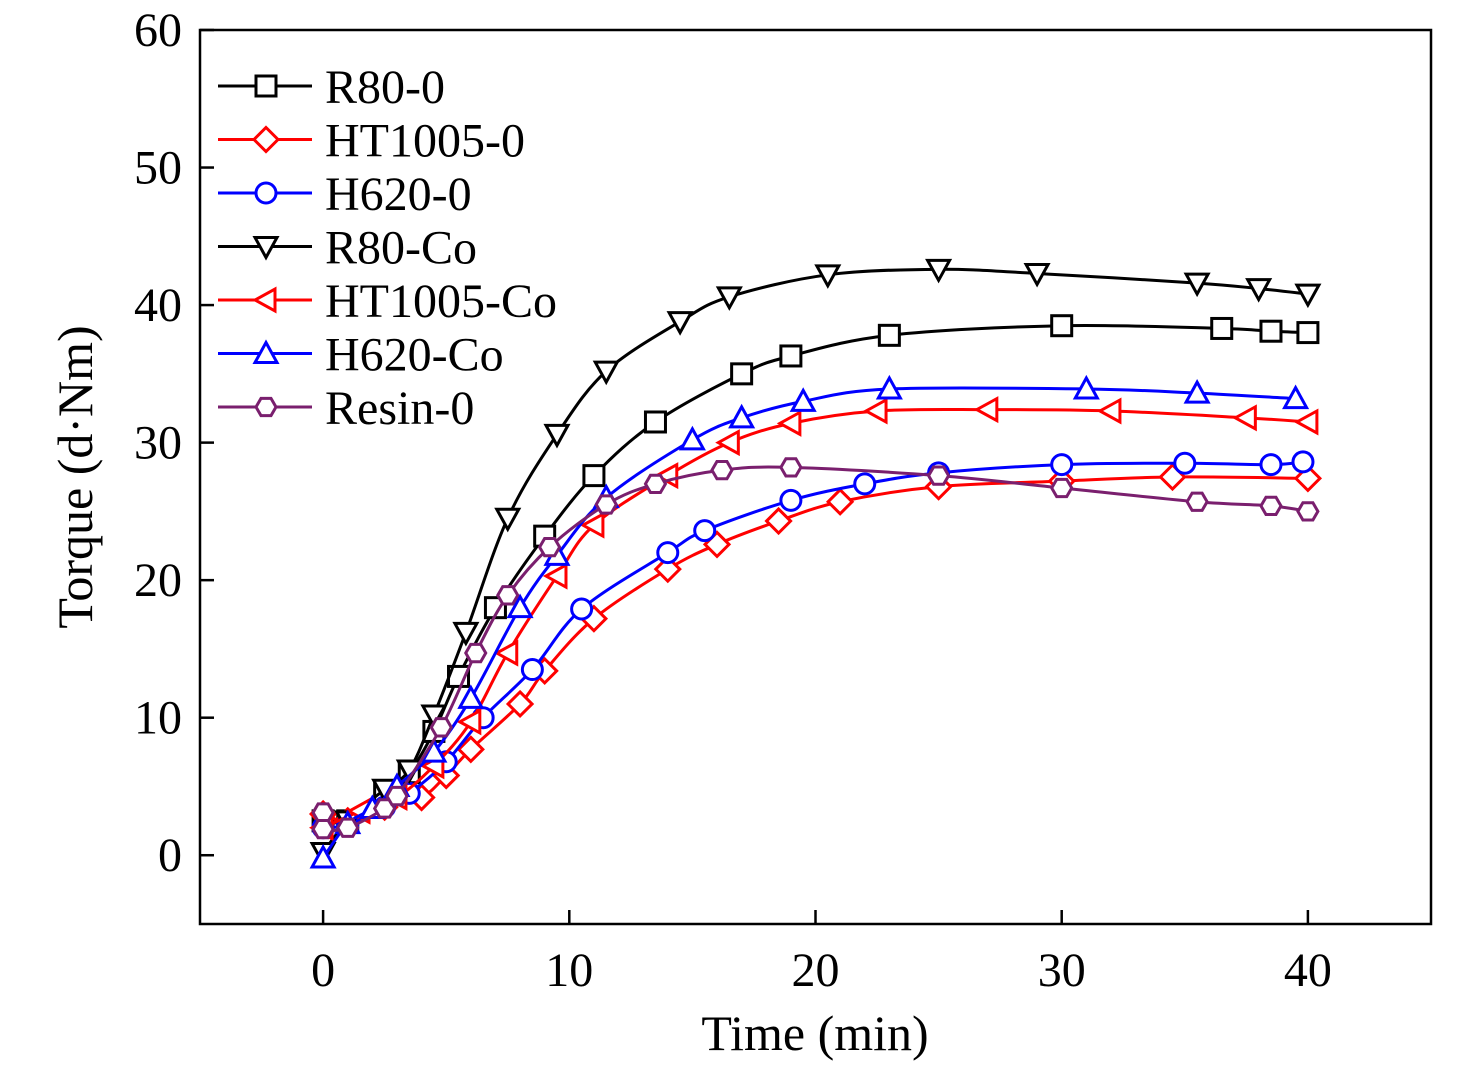 The image size is (1476, 1073). I want to click on legend-label: R80-Co, so click(401, 248).